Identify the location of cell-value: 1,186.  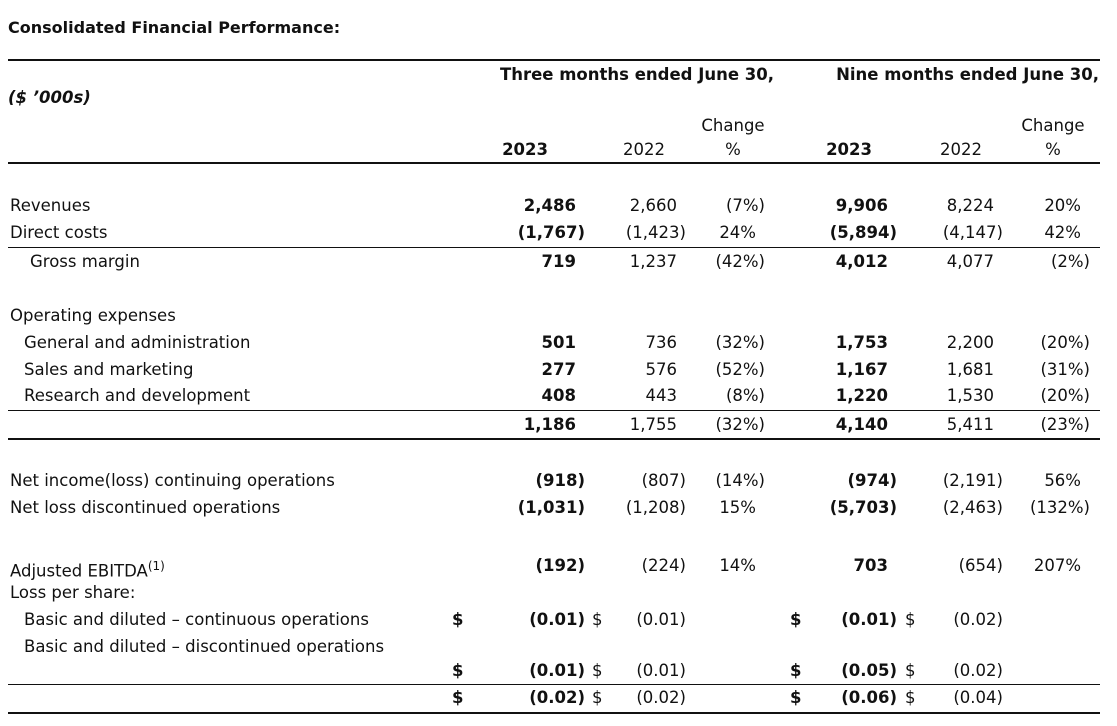
(549, 424).